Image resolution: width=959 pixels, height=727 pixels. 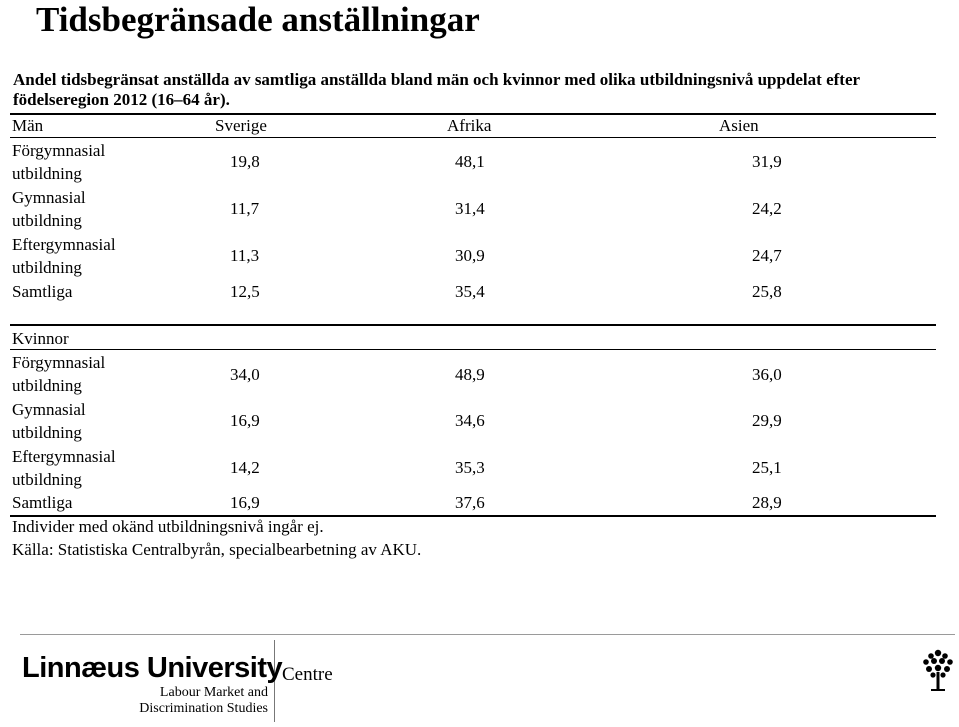 I want to click on table-cell: 36,0, so click(x=767, y=374).